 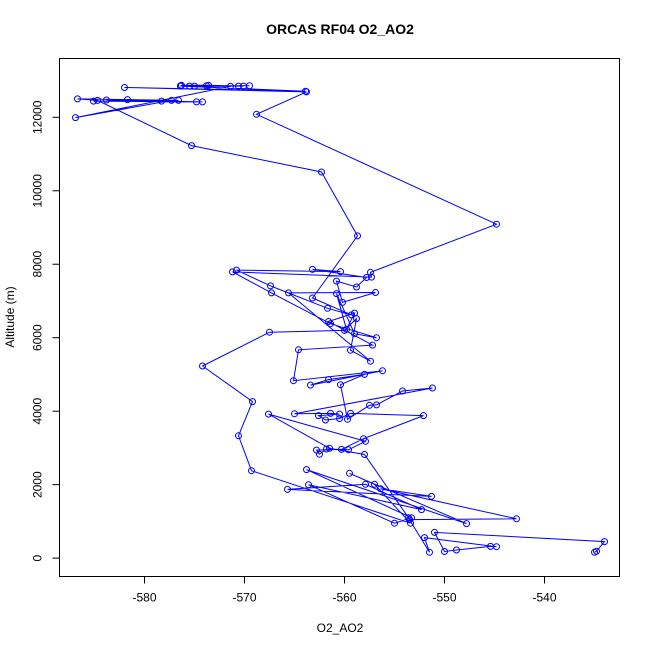 I want to click on x-axis: -580 -570 -560 -550 -540, so click(x=344, y=590).